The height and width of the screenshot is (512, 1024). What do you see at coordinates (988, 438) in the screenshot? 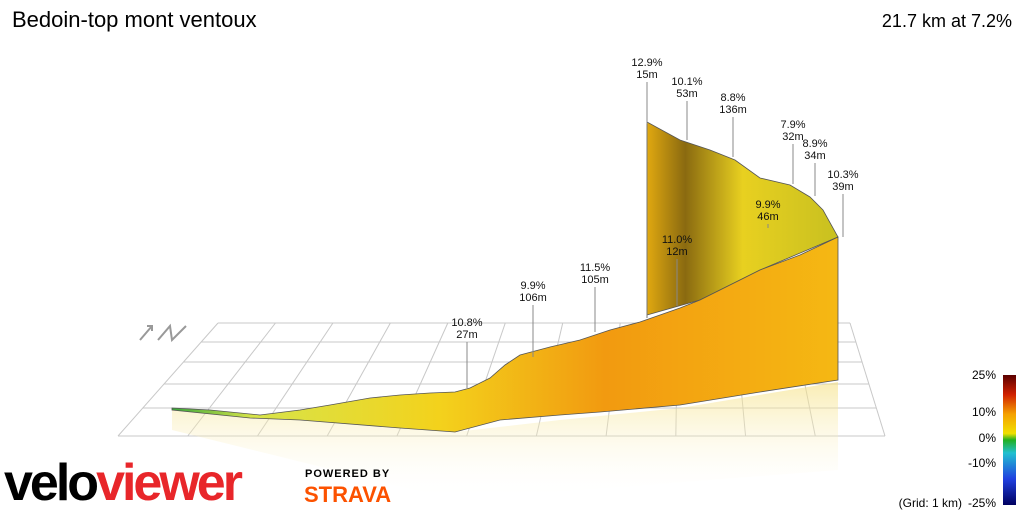
I see `scale-label: 0%` at bounding box center [988, 438].